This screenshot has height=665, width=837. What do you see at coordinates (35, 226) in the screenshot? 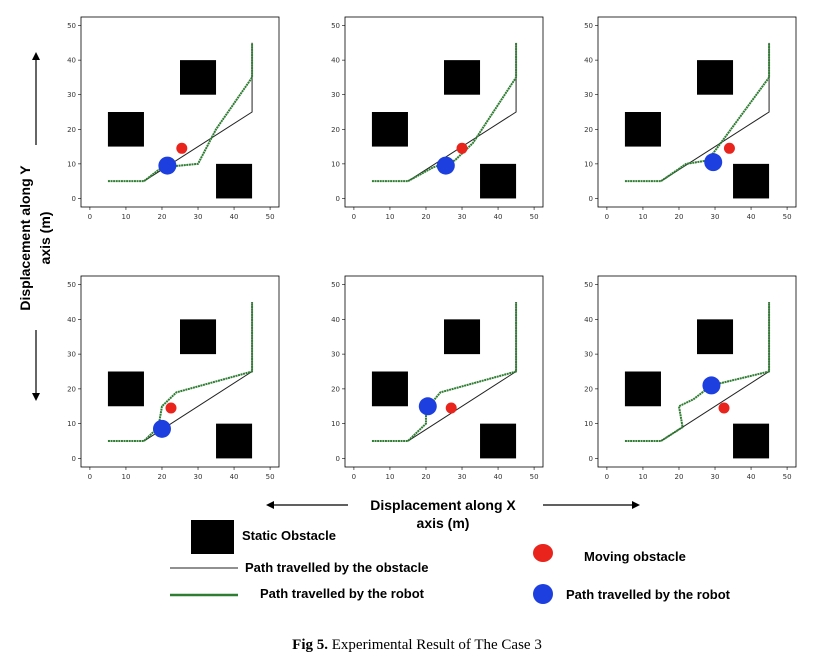
I see `y-axis-annotation: Displacement along Y axis (m)` at bounding box center [35, 226].